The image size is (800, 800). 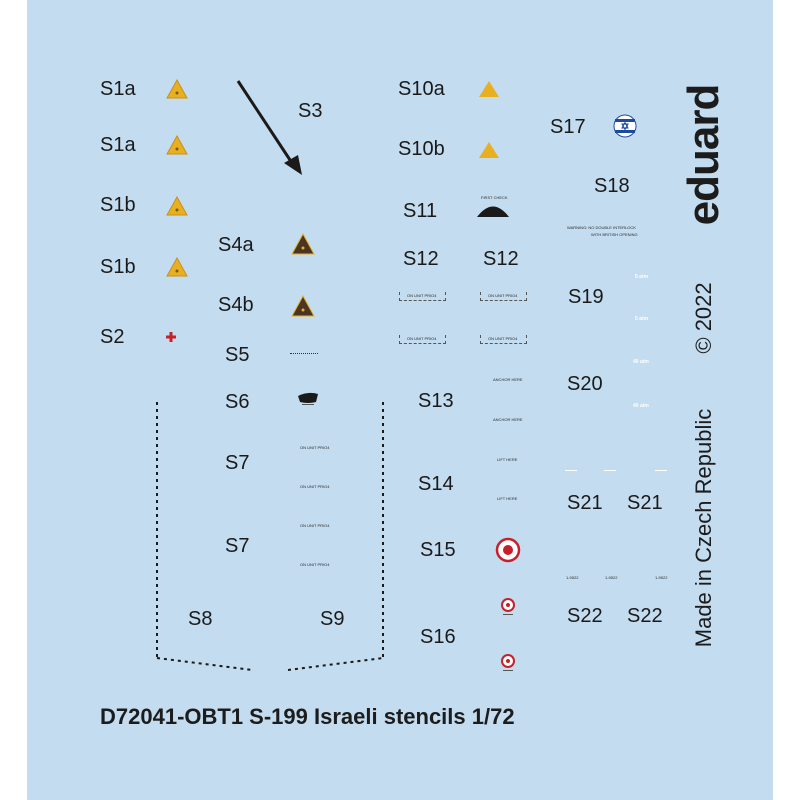 What do you see at coordinates (421, 89) in the screenshot?
I see `label-s10a: S10a` at bounding box center [421, 89].